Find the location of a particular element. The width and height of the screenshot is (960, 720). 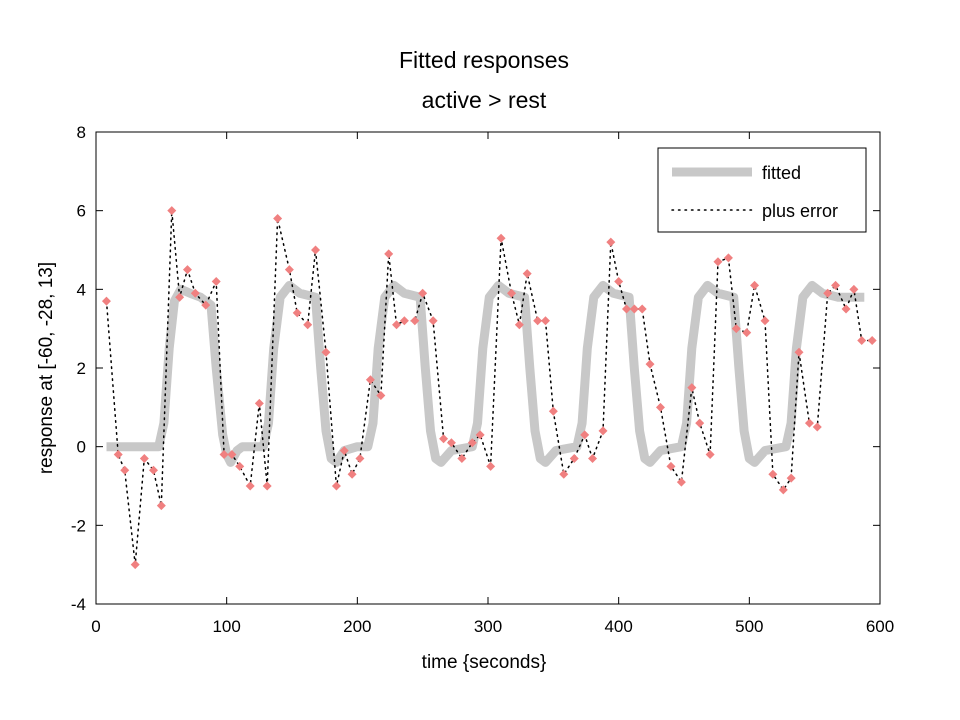

legend-error-label: plus error is located at coordinates (800, 211).